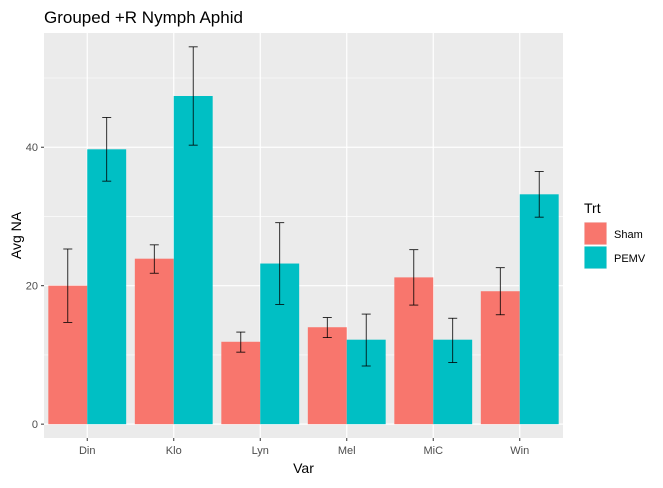 The image size is (663, 488). I want to click on x-axis-label: Var, so click(303, 468).